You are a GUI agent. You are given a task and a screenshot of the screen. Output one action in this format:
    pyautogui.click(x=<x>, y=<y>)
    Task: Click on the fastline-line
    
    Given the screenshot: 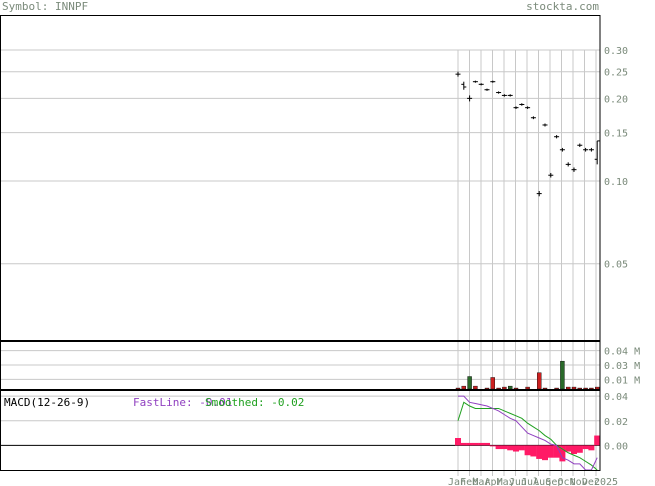 What is the action you would take?
    pyautogui.click(x=528, y=433)
    